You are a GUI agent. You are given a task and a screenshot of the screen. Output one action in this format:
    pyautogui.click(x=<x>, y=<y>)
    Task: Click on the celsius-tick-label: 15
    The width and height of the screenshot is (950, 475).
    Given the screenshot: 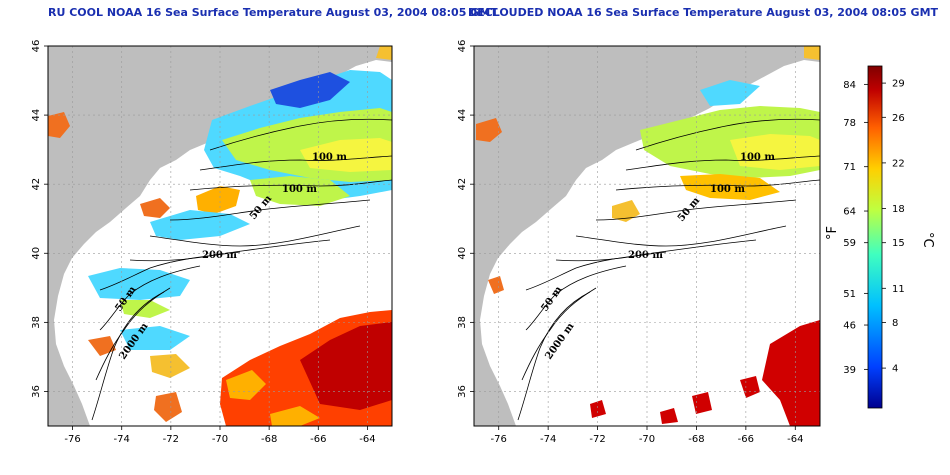 What is the action you would take?
    pyautogui.click(x=898, y=243)
    